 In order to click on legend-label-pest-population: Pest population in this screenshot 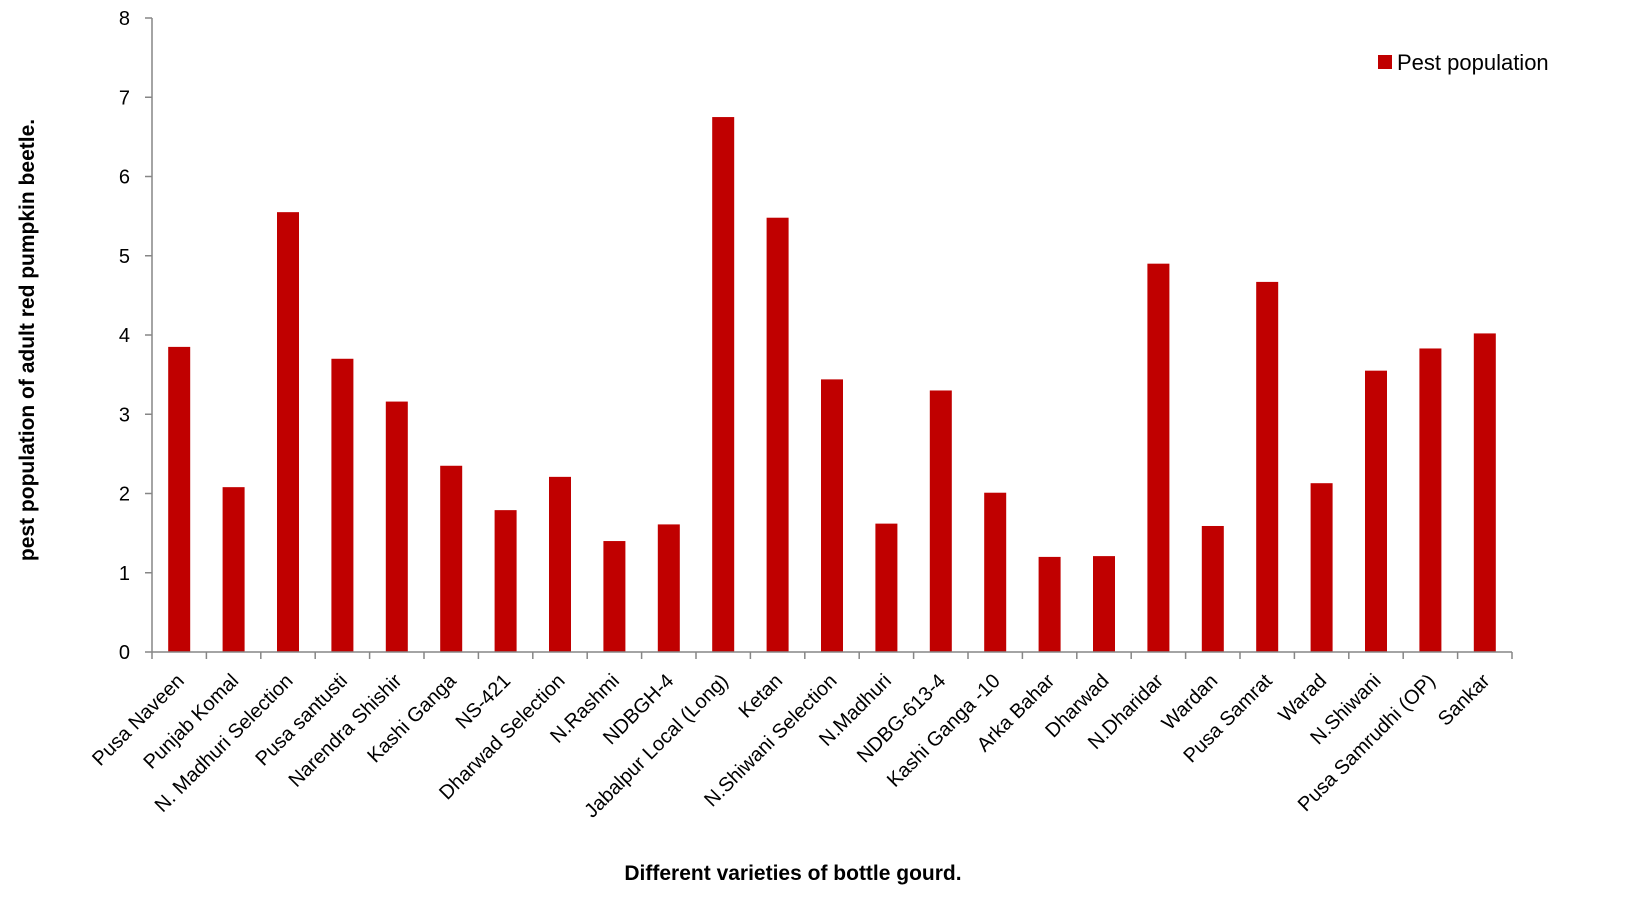, I will do `click(1473, 62)`.